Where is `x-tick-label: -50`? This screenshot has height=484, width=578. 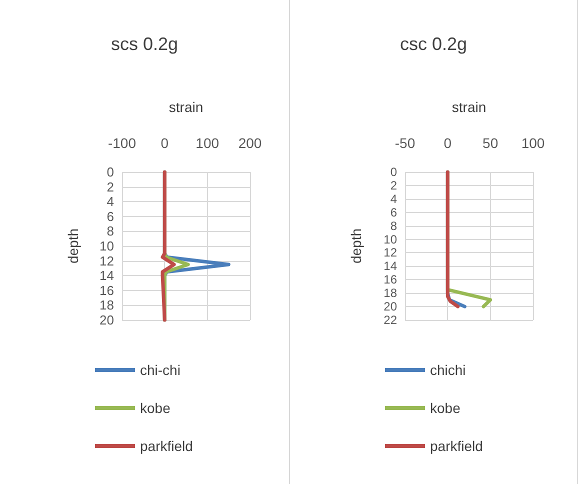 x-tick-label: -50 is located at coordinates (405, 143).